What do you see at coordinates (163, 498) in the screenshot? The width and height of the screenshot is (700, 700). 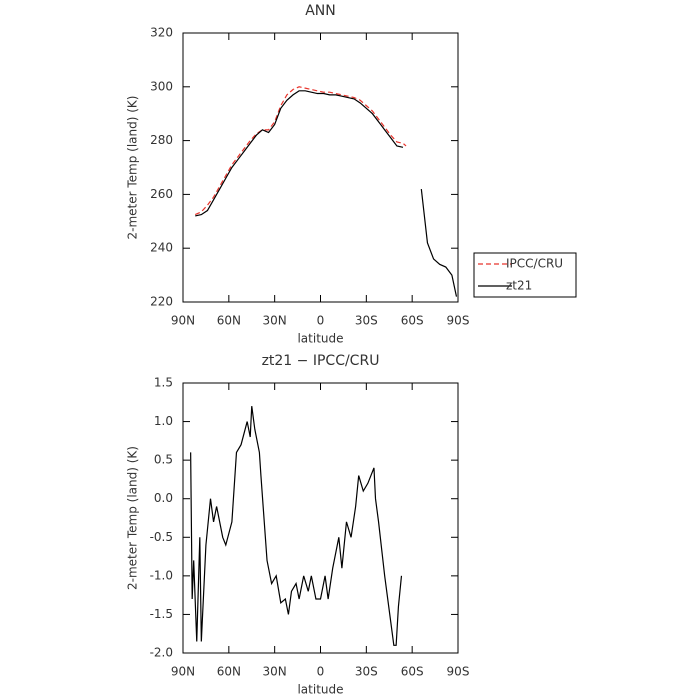 I see `y-tick-label: 0.0` at bounding box center [163, 498].